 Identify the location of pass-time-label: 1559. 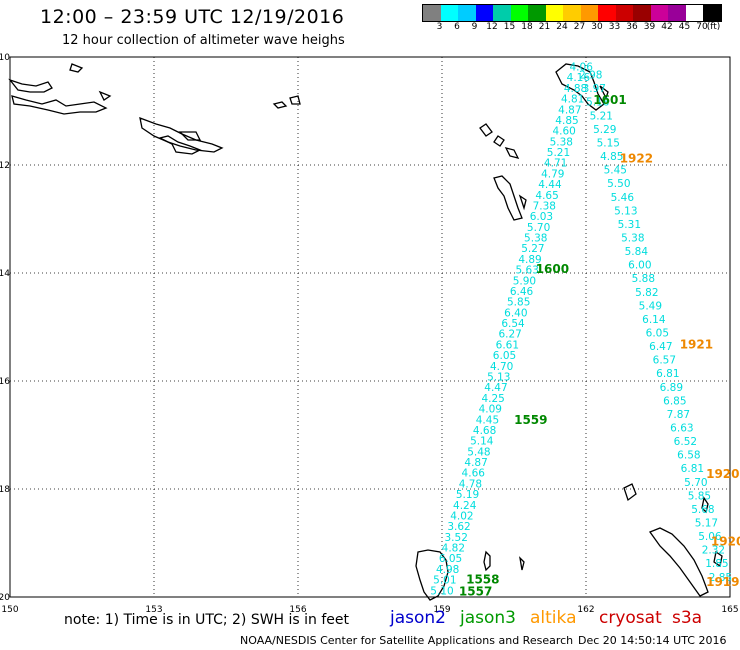
(530, 420).